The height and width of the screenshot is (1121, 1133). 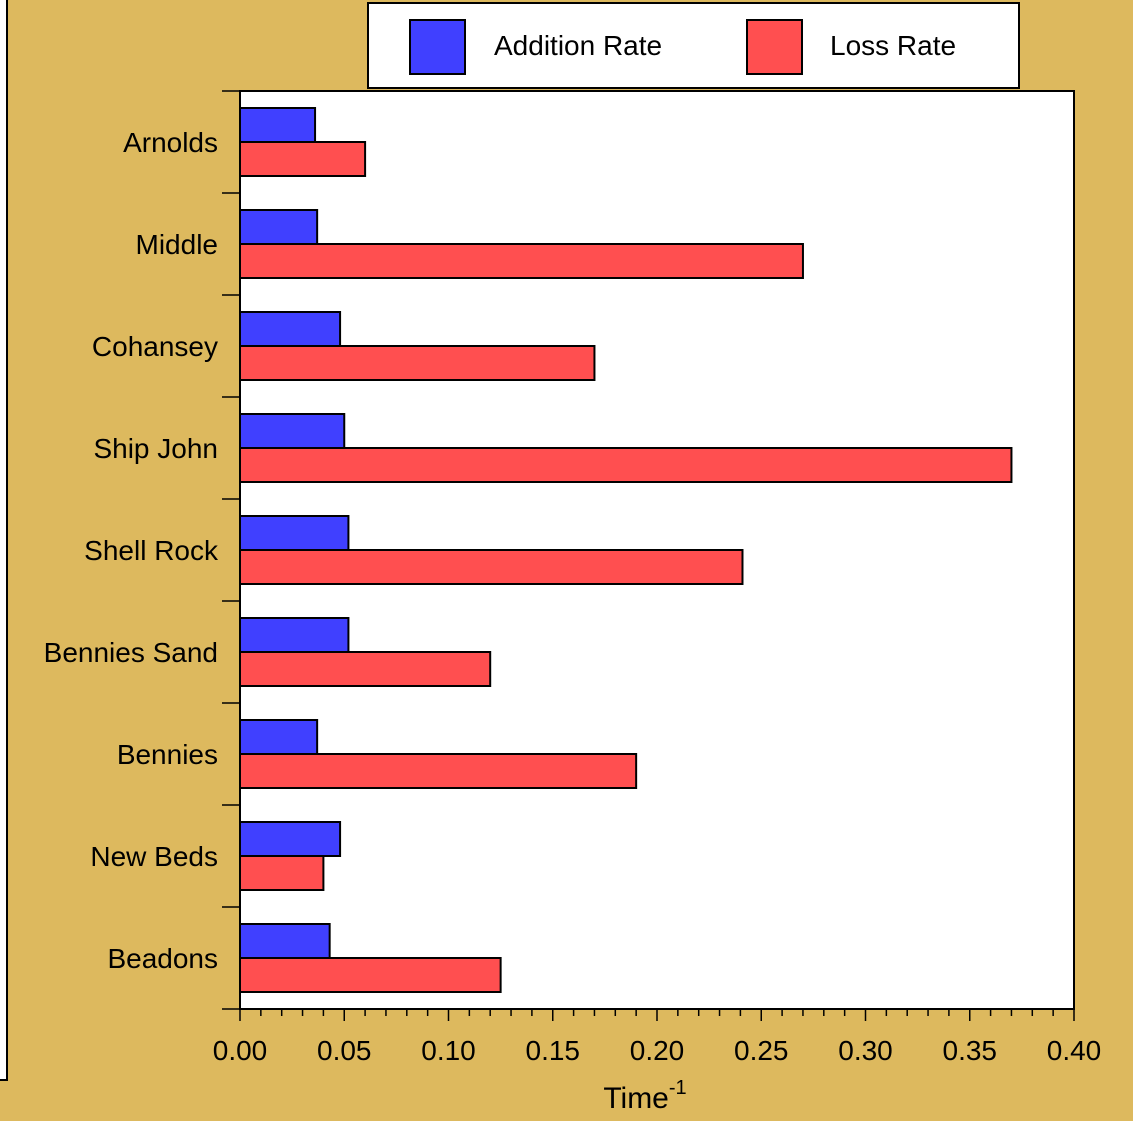 What do you see at coordinates (1074, 1050) in the screenshot?
I see `x-tick-label: 0.40` at bounding box center [1074, 1050].